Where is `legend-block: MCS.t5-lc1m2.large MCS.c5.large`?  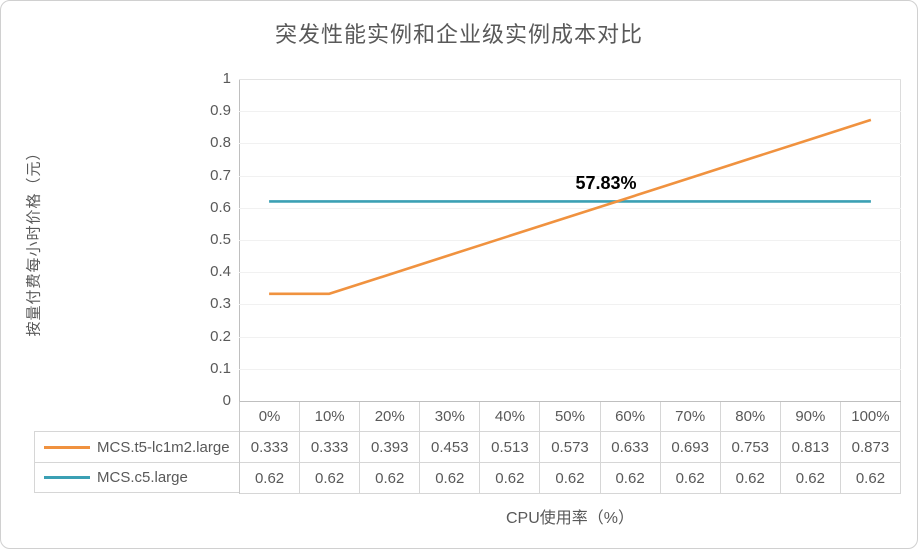
legend-block: MCS.t5-lc1m2.large MCS.c5.large is located at coordinates (136, 462).